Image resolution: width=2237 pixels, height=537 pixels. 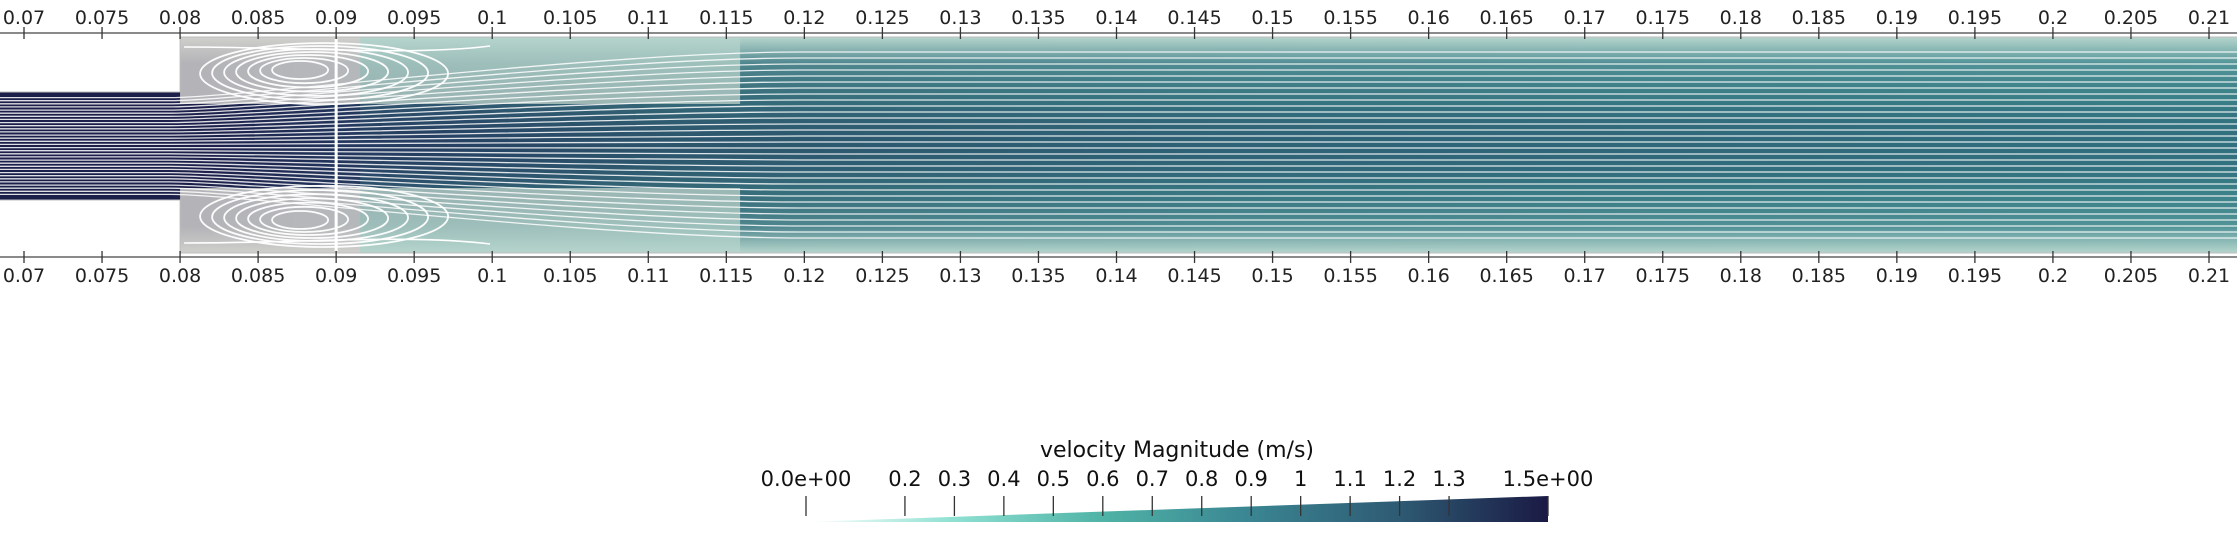 I want to click on topAxis-tick-label: 0.075, so click(x=102, y=18).